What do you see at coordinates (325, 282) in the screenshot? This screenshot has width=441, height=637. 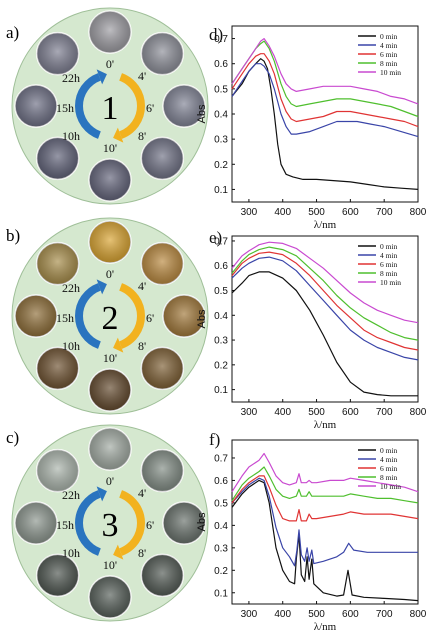 I see `series-line-10-min` at bounding box center [325, 282].